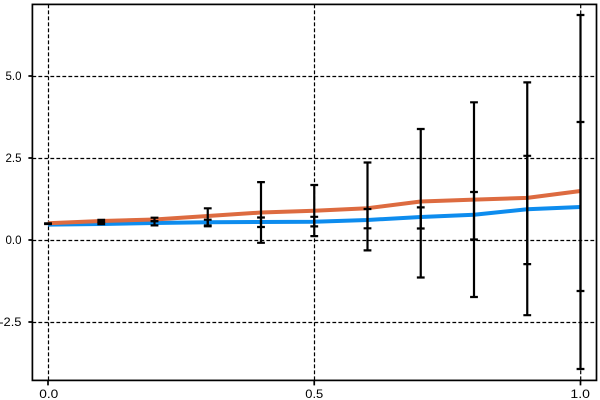  I want to click on svg-text: 0.5, so click(314, 394).